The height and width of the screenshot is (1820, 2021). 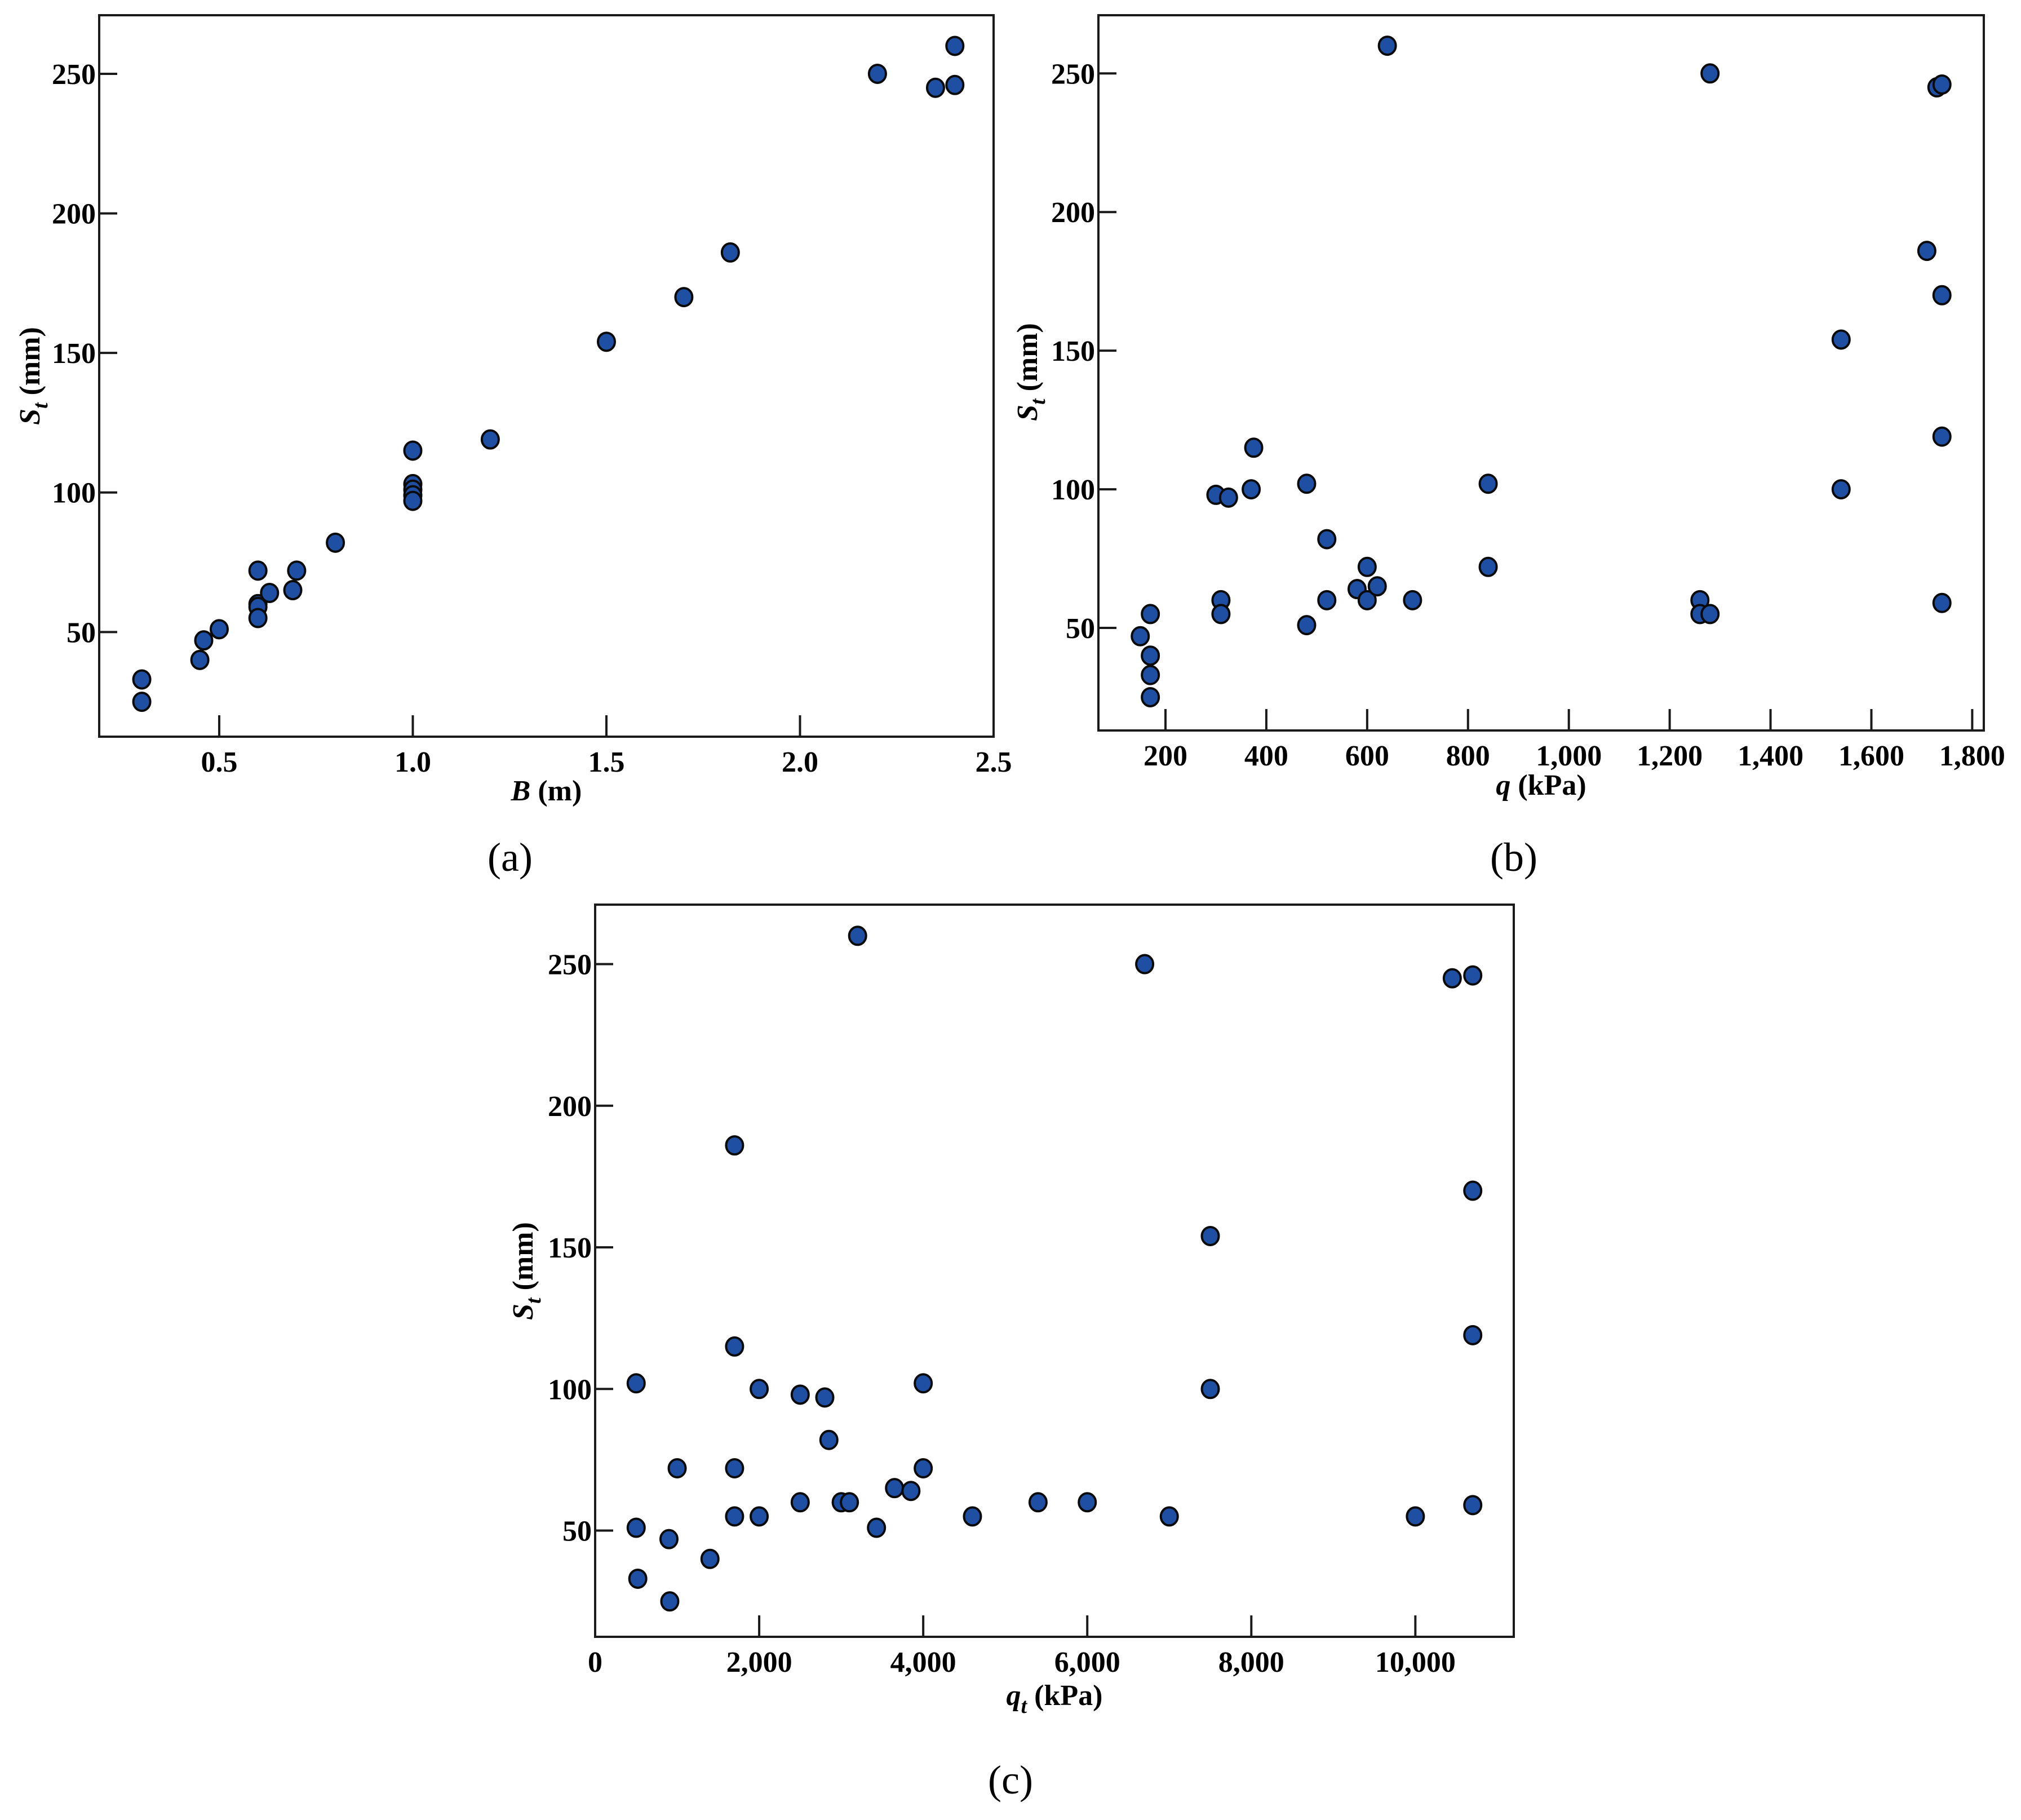 What do you see at coordinates (1972, 756) in the screenshot?
I see `x-tick-label: 1,800` at bounding box center [1972, 756].